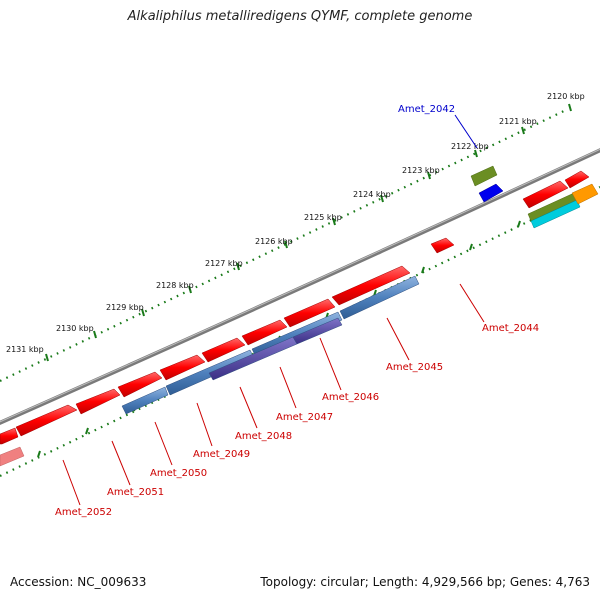  What do you see at coordinates (274, 241) in the screenshot?
I see `kbp-label: 2126 kbp` at bounding box center [274, 241].